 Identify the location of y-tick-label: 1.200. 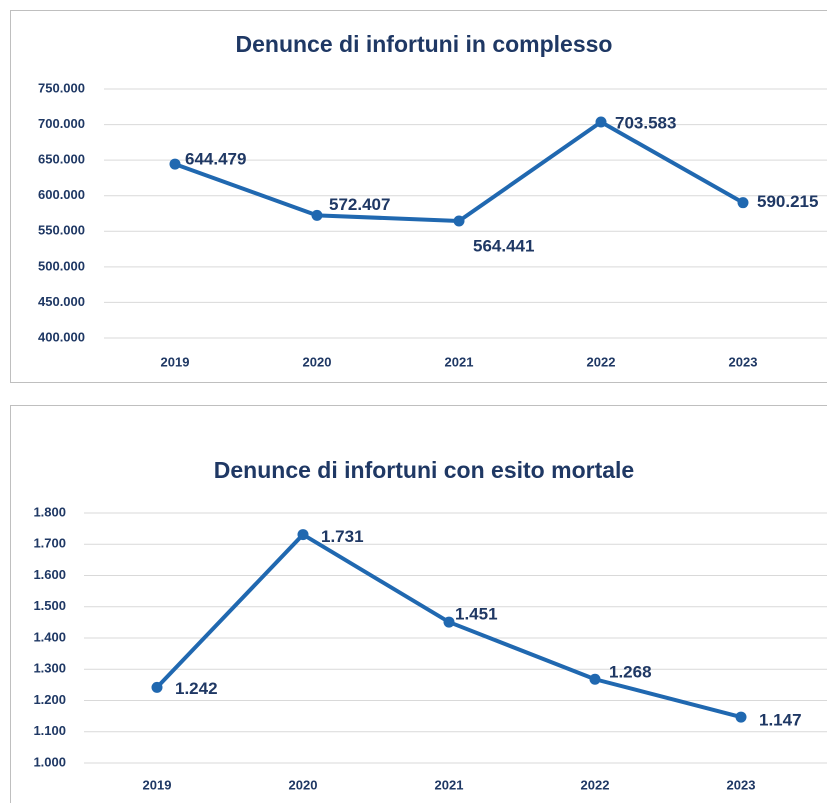
(49, 699).